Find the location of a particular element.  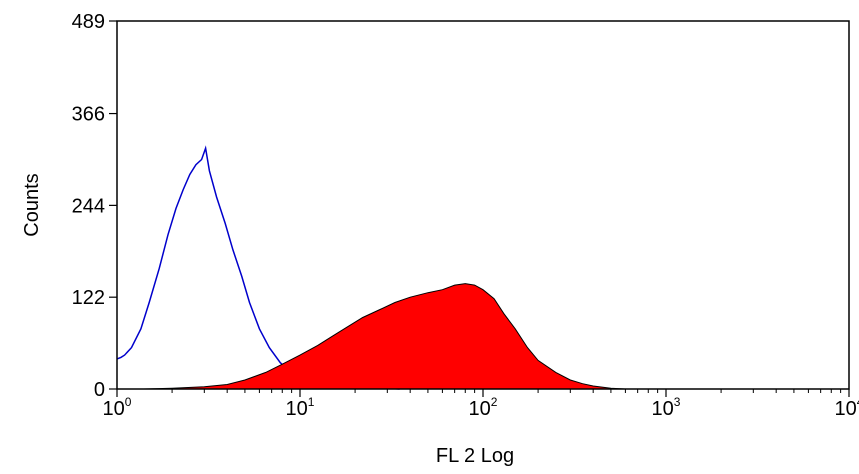

x-tick-label: 10³ is located at coordinates (666, 407).